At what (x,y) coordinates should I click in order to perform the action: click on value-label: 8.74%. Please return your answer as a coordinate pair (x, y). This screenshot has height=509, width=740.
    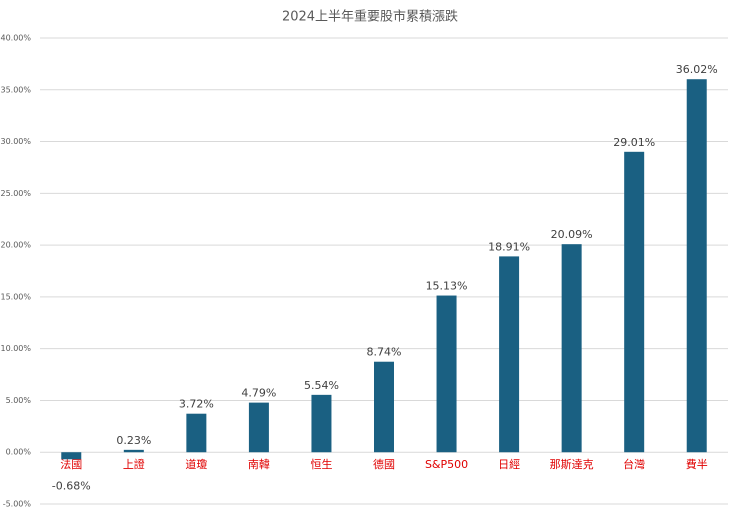
    Looking at the image, I should click on (384, 352).